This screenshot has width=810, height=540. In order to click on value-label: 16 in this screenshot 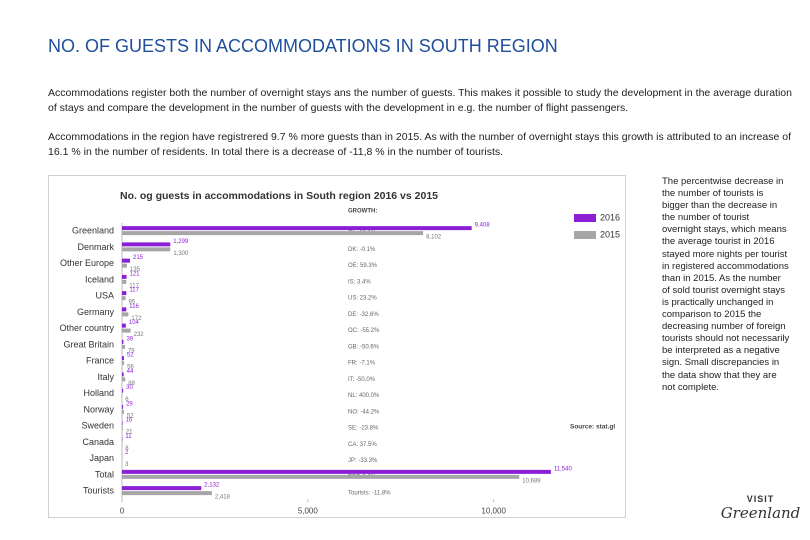, I will do `click(129, 421)`.